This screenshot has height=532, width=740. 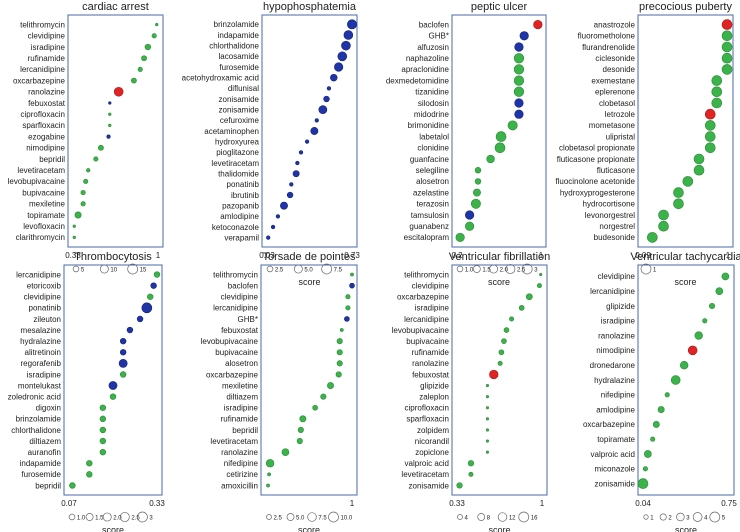 What do you see at coordinates (243, 88) in the screenshot?
I see `drug-label: diflunisal` at bounding box center [243, 88].